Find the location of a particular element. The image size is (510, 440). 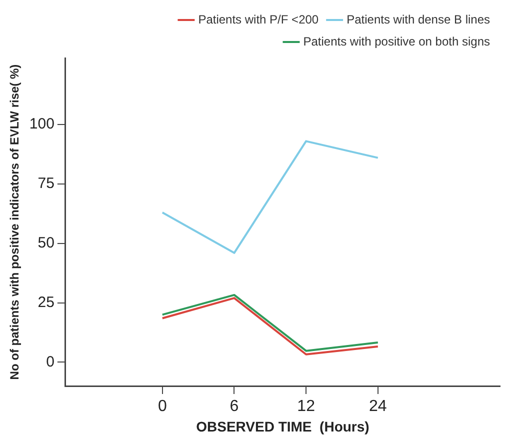

x-tick-label: 12 is located at coordinates (306, 407).